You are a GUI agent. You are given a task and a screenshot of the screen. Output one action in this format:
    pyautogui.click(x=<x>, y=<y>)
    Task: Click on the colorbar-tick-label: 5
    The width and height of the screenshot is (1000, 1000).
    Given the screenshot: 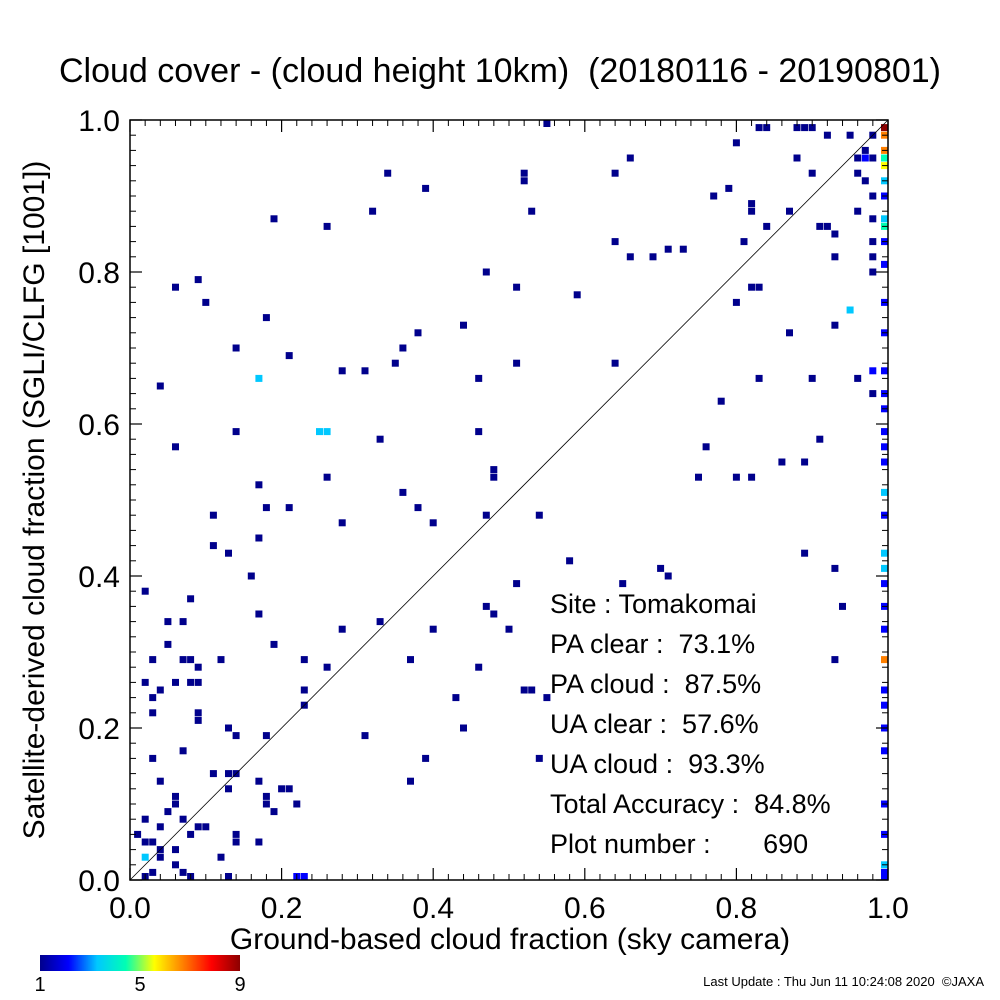 What is the action you would take?
    pyautogui.click(x=140, y=985)
    